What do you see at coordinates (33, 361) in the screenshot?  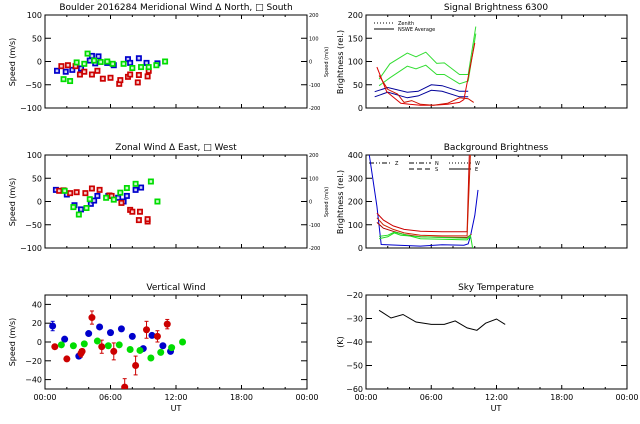 I see `vertical-y-tick-label: −20` at bounding box center [33, 361].